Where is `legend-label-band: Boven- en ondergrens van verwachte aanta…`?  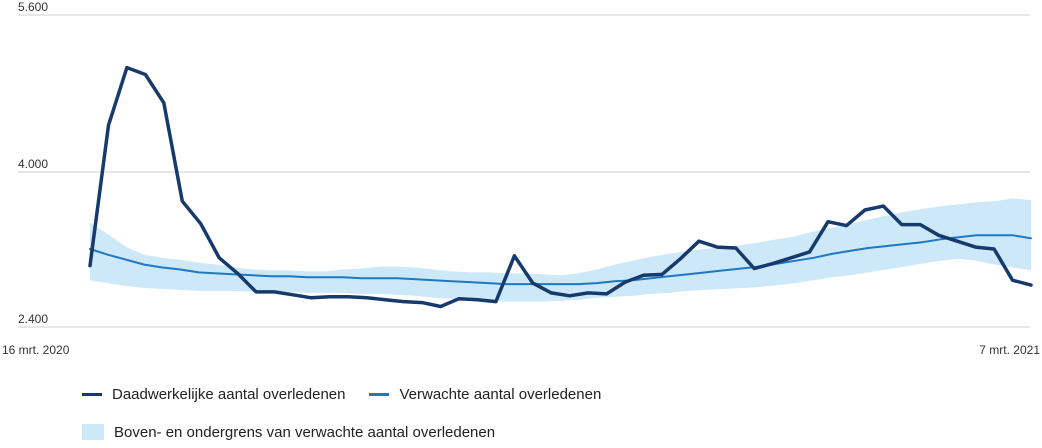
legend-label-band: Boven- en ondergrens van verwachte aanta… is located at coordinates (305, 432).